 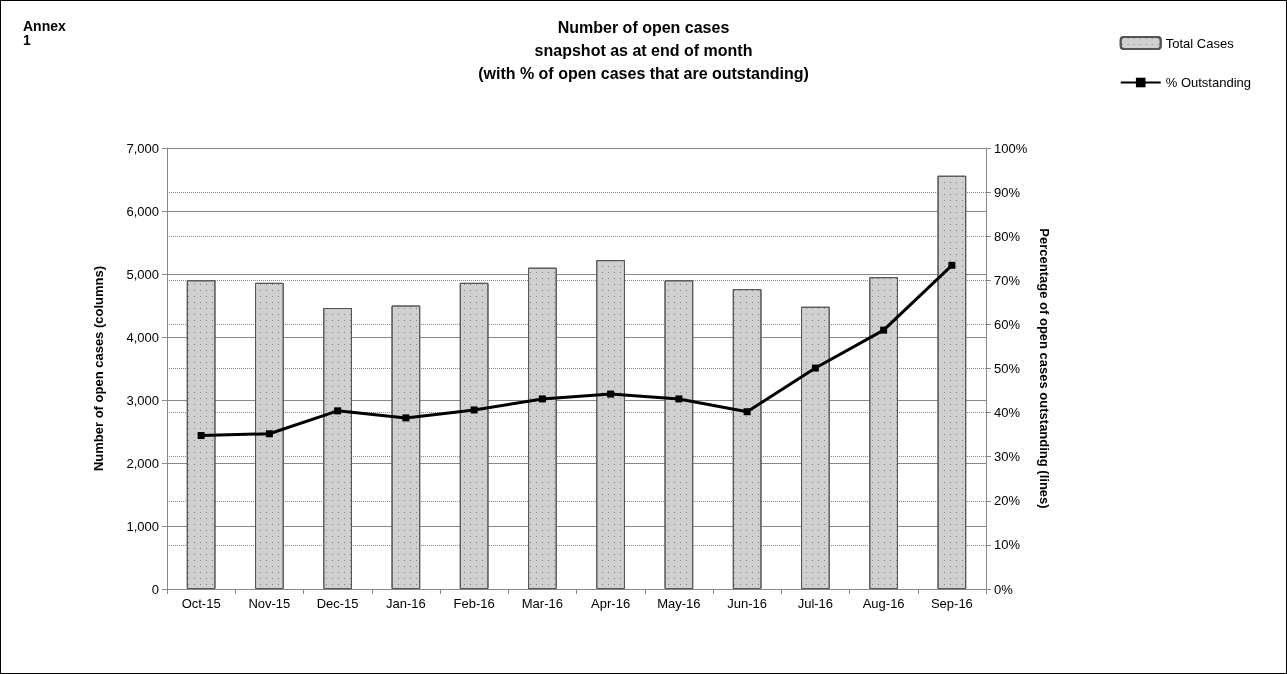 What do you see at coordinates (1007, 280) in the screenshot?
I see `y2-tick-label: 70%` at bounding box center [1007, 280].